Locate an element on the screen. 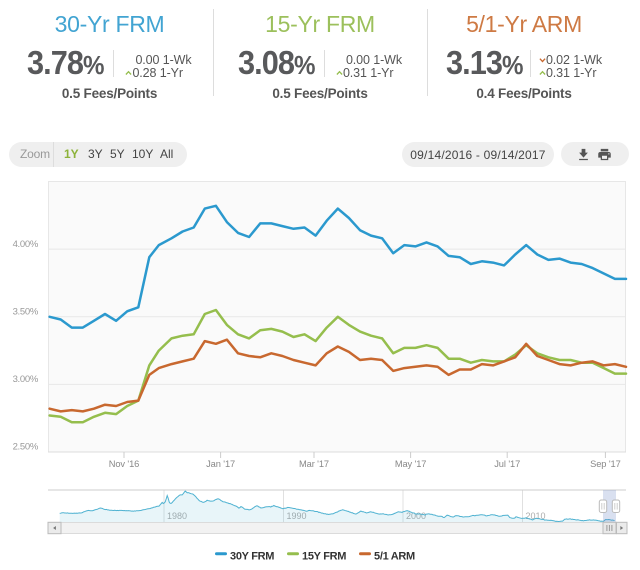 The image size is (640, 570). svg-text: Jan '17 is located at coordinates (220, 464).